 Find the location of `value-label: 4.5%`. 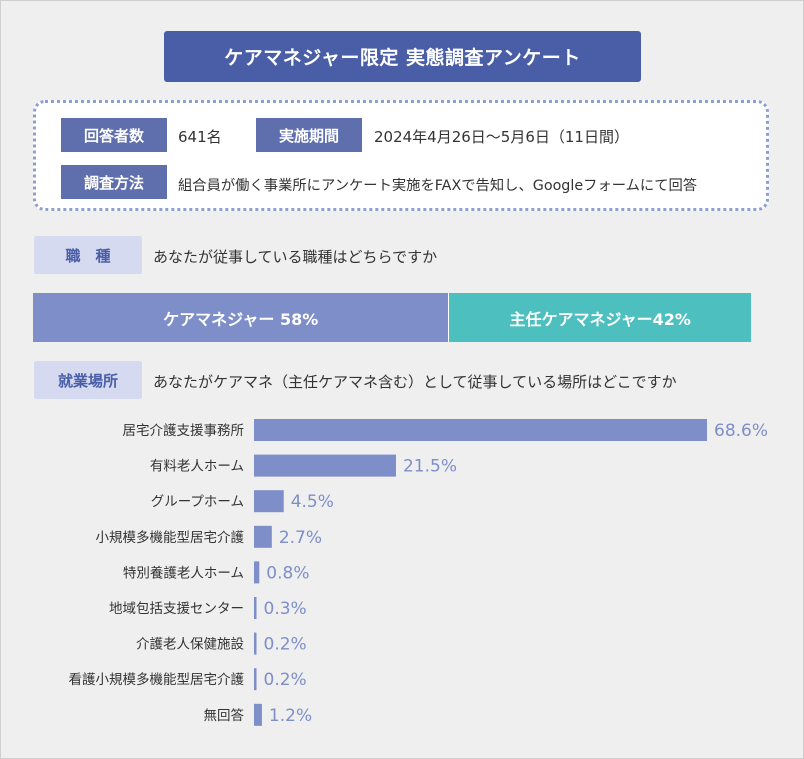

value-label: 4.5% is located at coordinates (312, 502).